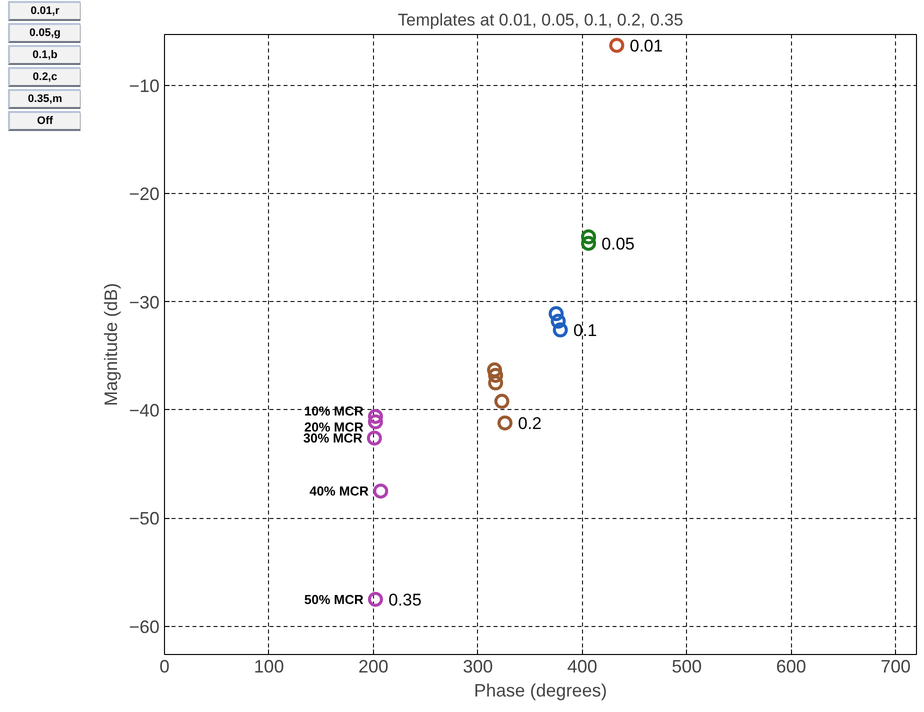 This screenshot has width=924, height=712. I want to click on x-tick-label: 500, so click(687, 666).